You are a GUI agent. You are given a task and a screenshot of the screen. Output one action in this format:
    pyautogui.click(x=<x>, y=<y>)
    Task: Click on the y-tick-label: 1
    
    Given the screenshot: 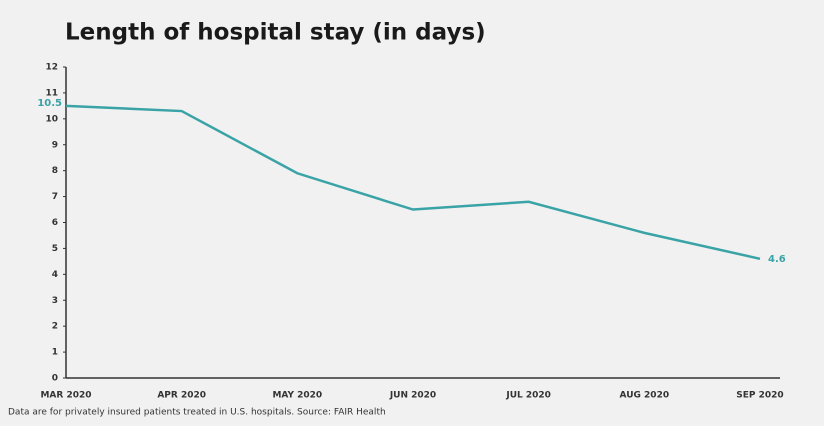 What is the action you would take?
    pyautogui.click(x=55, y=353)
    